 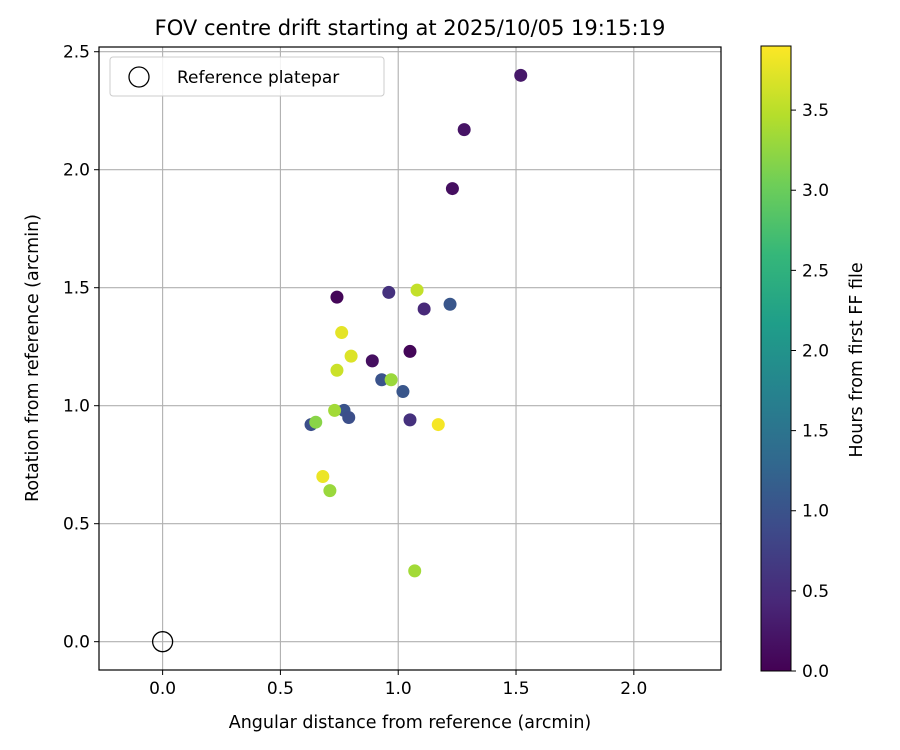 What do you see at coordinates (33, 358) in the screenshot?
I see `y-axis-label: Rotation from reference (arcmin)` at bounding box center [33, 358].